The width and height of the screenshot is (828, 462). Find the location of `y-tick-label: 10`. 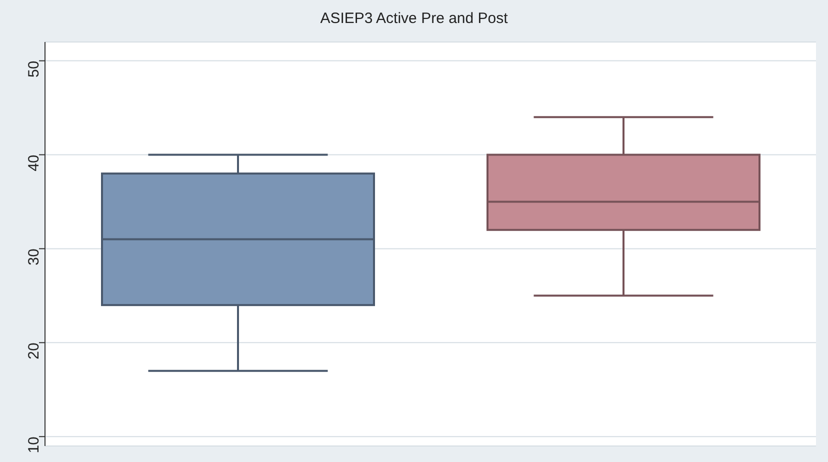

y-tick-label: 10 is located at coordinates (33, 445).